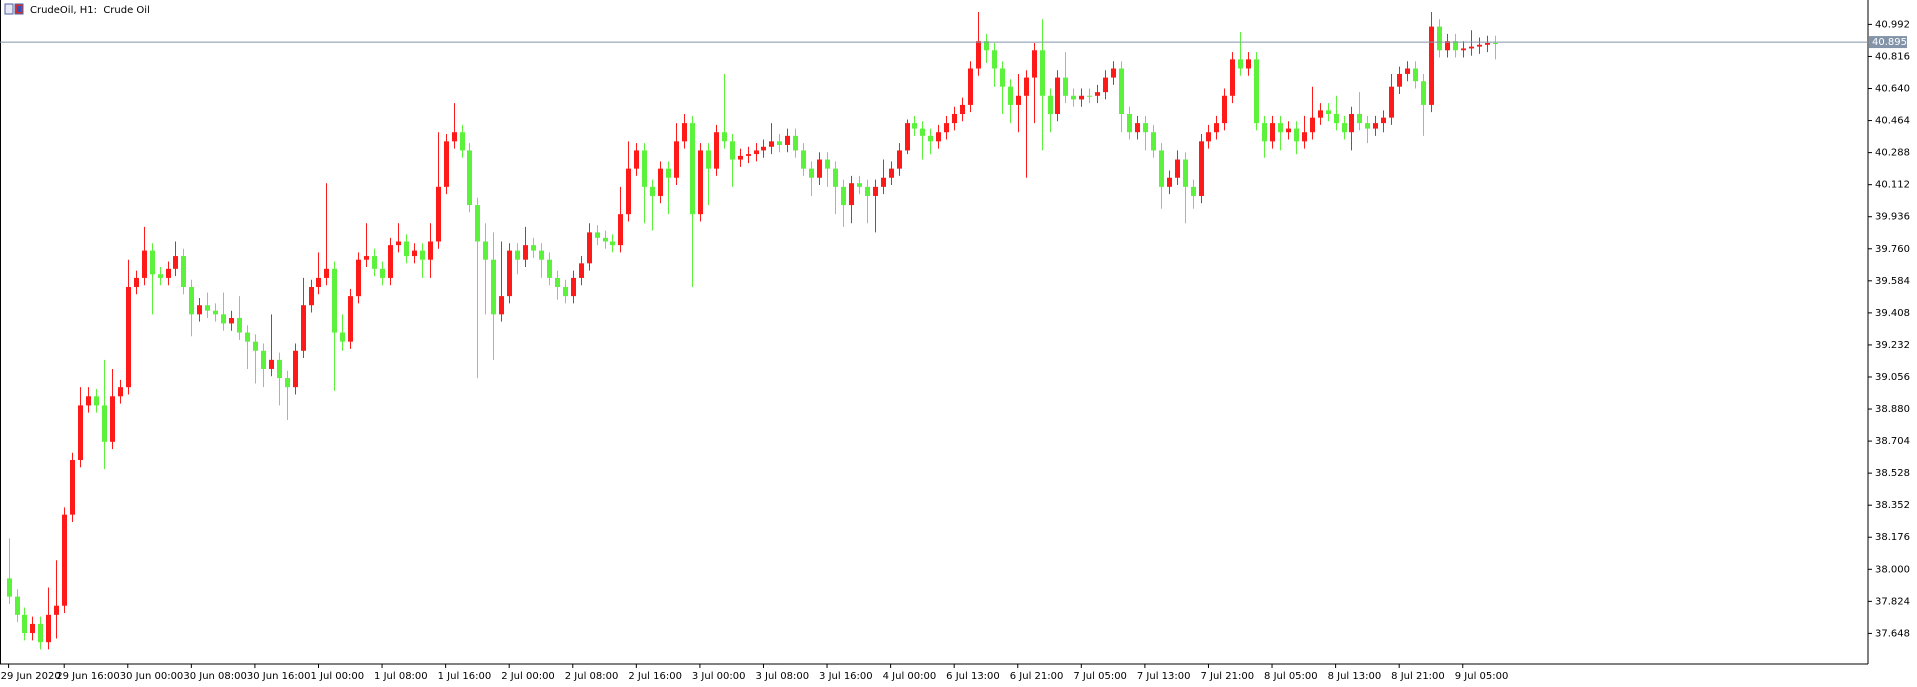 This screenshot has width=1917, height=687. What do you see at coordinates (846, 676) in the screenshot?
I see `x-tick-label: 3 Jul 16:00` at bounding box center [846, 676].